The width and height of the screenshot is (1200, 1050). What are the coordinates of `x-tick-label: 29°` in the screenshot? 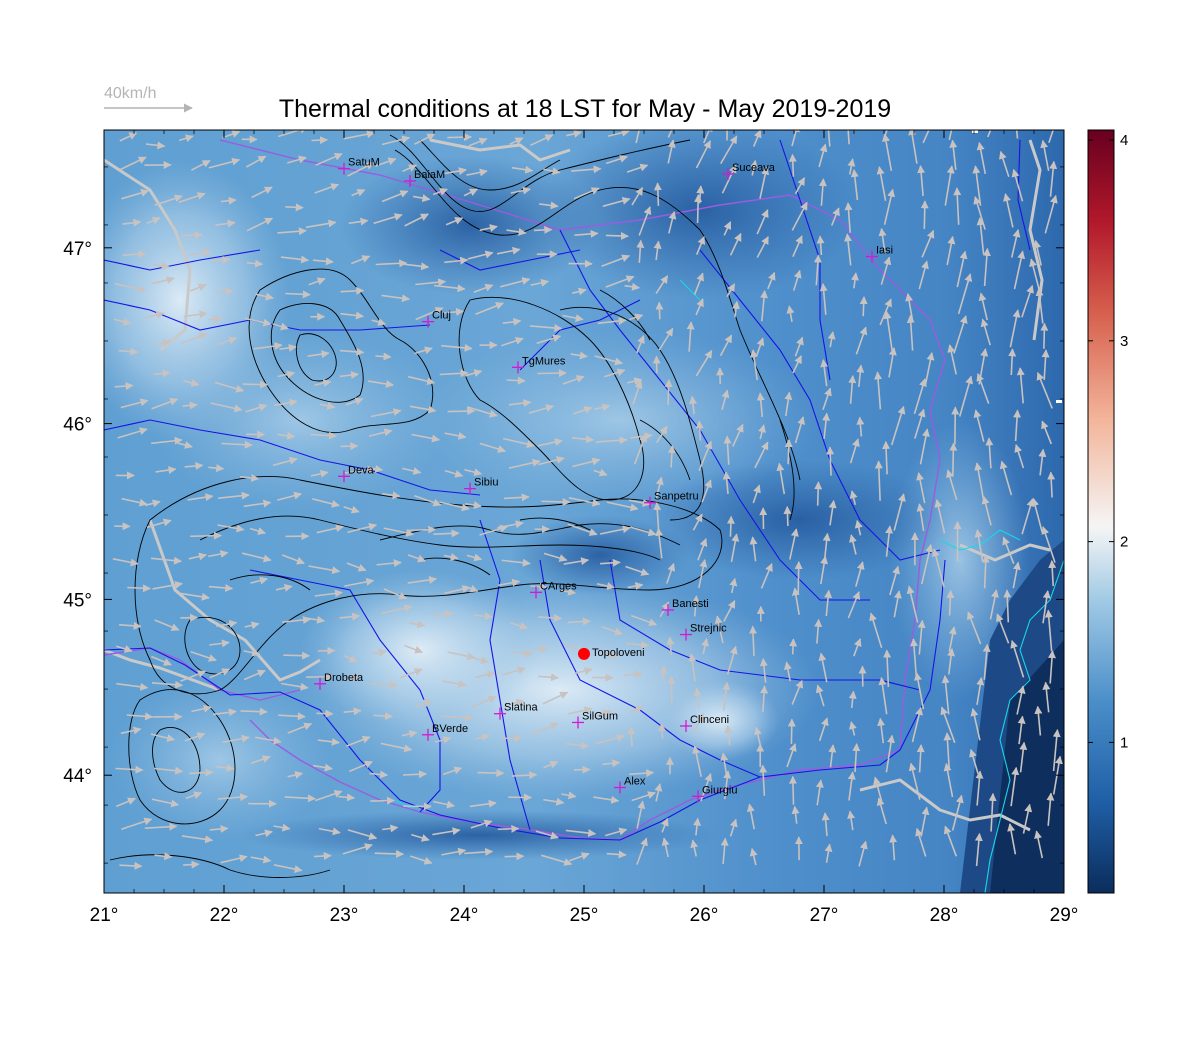 It's located at (1064, 915).